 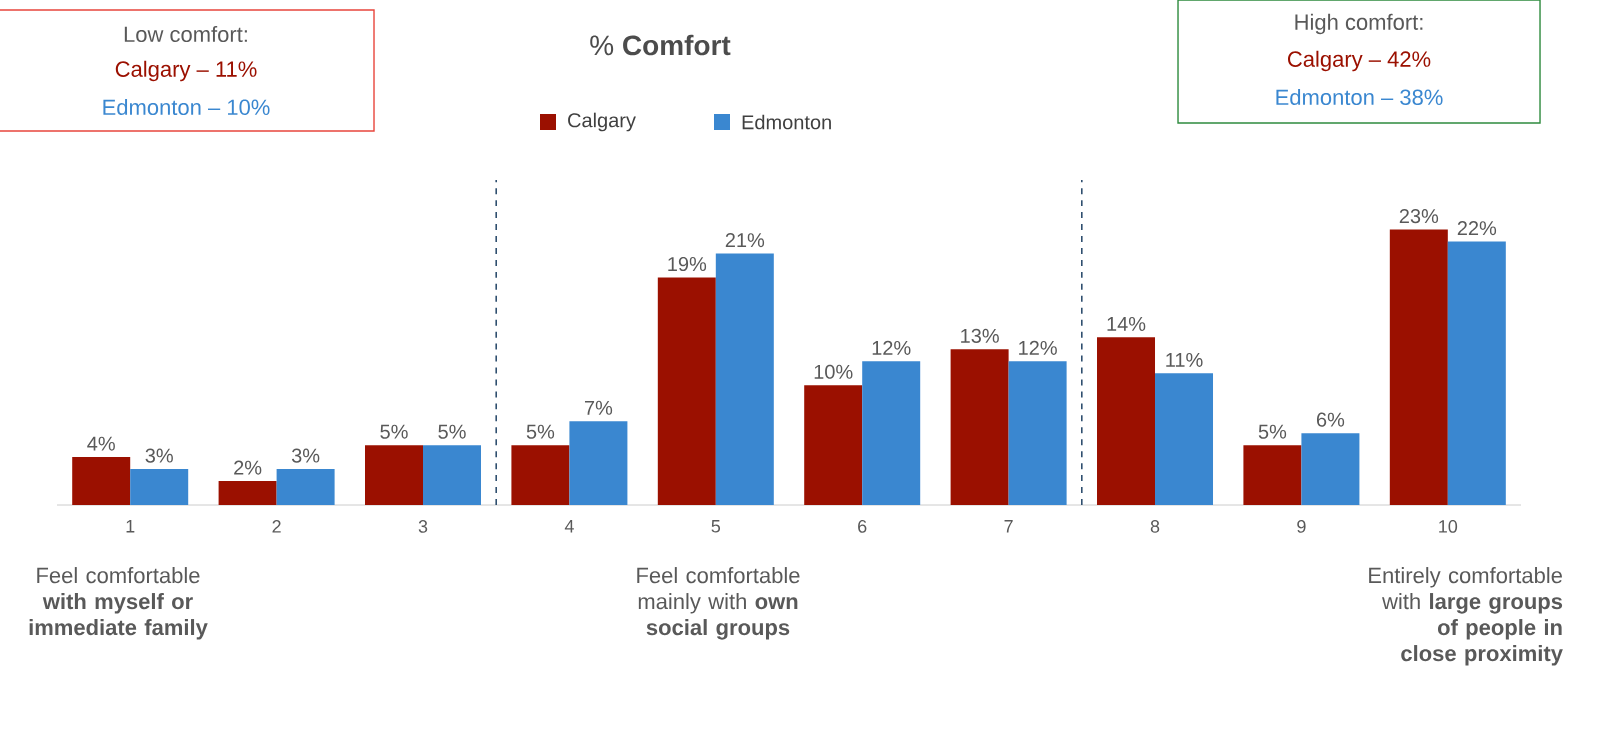 I want to click on text: High comfort:, so click(x=1359, y=24).